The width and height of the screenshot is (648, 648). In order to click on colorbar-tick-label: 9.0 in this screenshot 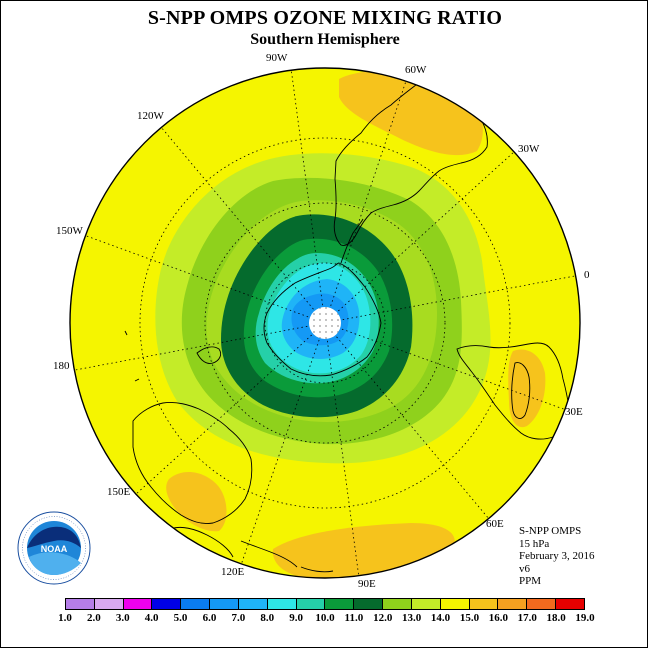, I will do `click(296, 618)`.